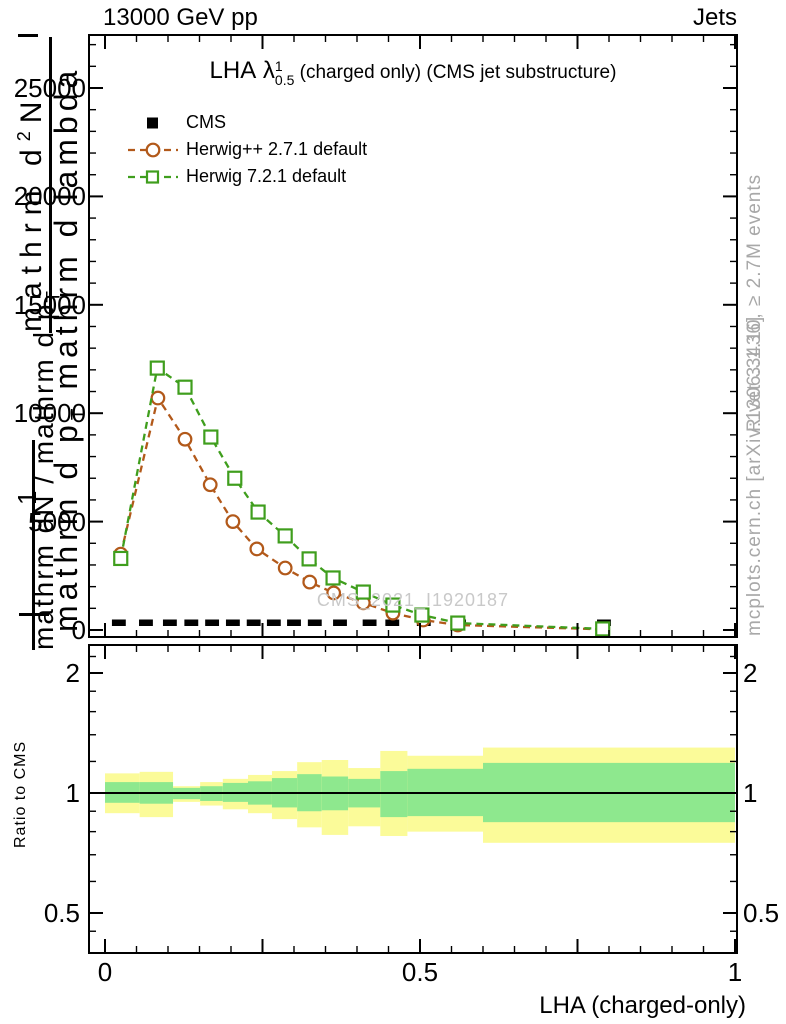 This screenshot has width=786, height=1024. What do you see at coordinates (61, 913) in the screenshot?
I see `ratio-tick-label-left: 0.5` at bounding box center [61, 913].